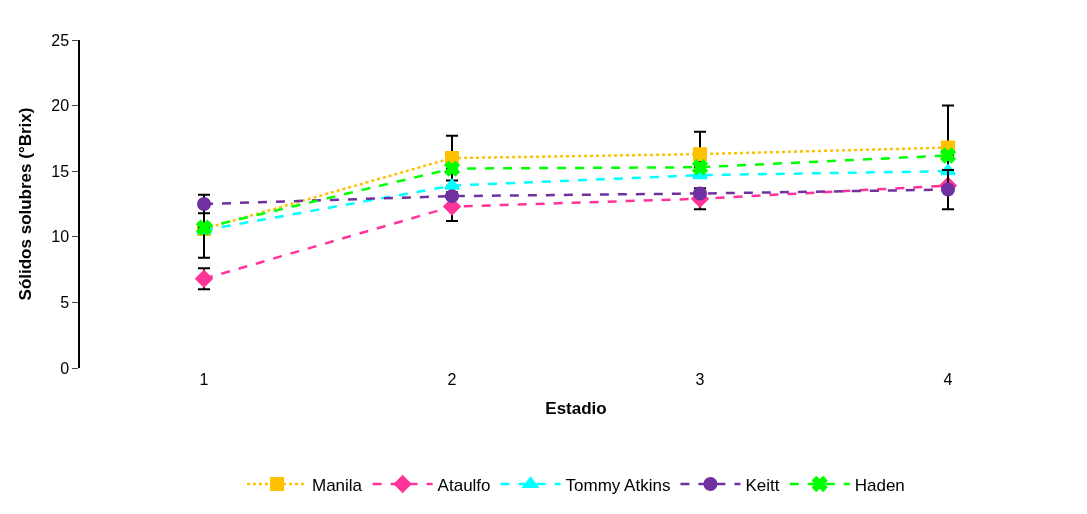 Image resolution: width=1087 pixels, height=514 pixels. I want to click on legend-label: Tommy Atkins, so click(618, 485).